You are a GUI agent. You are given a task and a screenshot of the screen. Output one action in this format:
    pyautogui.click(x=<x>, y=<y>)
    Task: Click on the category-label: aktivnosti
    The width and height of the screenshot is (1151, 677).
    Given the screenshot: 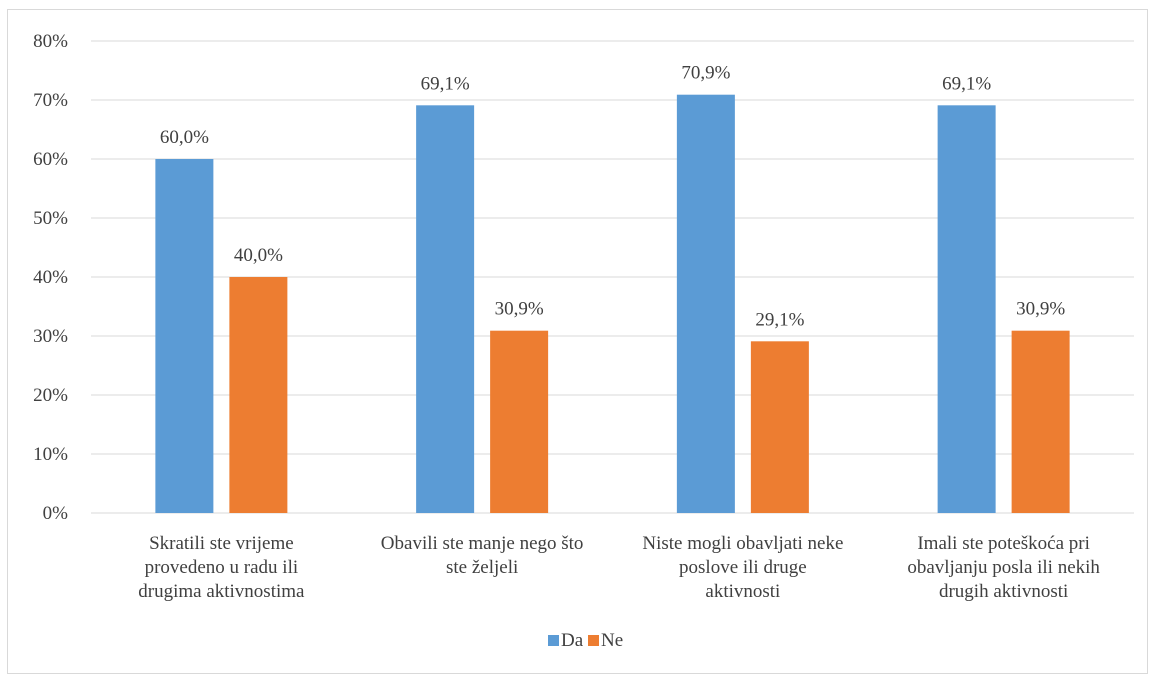 What is the action you would take?
    pyautogui.click(x=742, y=591)
    